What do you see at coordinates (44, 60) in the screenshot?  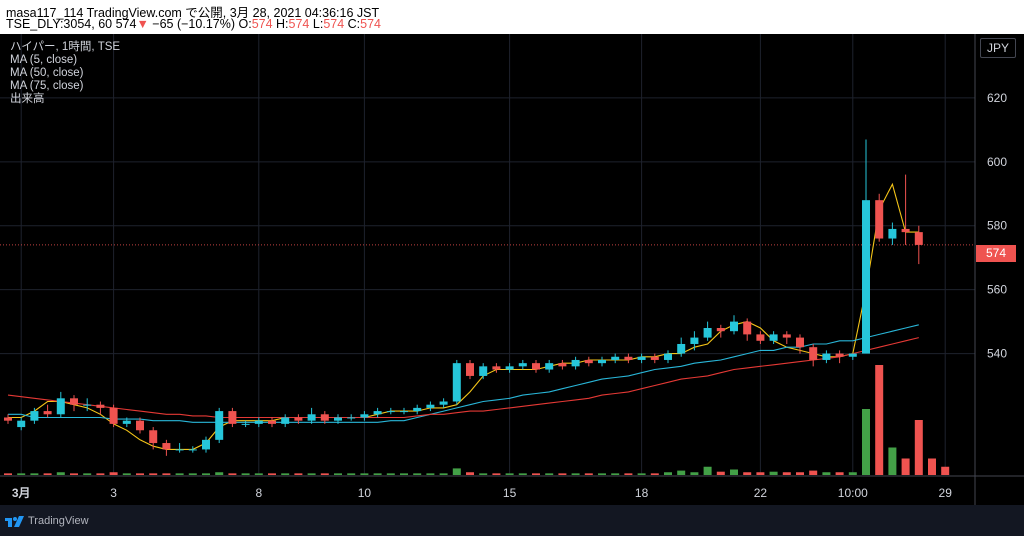 I see `legend-ma5: MA (5, close)` at bounding box center [44, 60].